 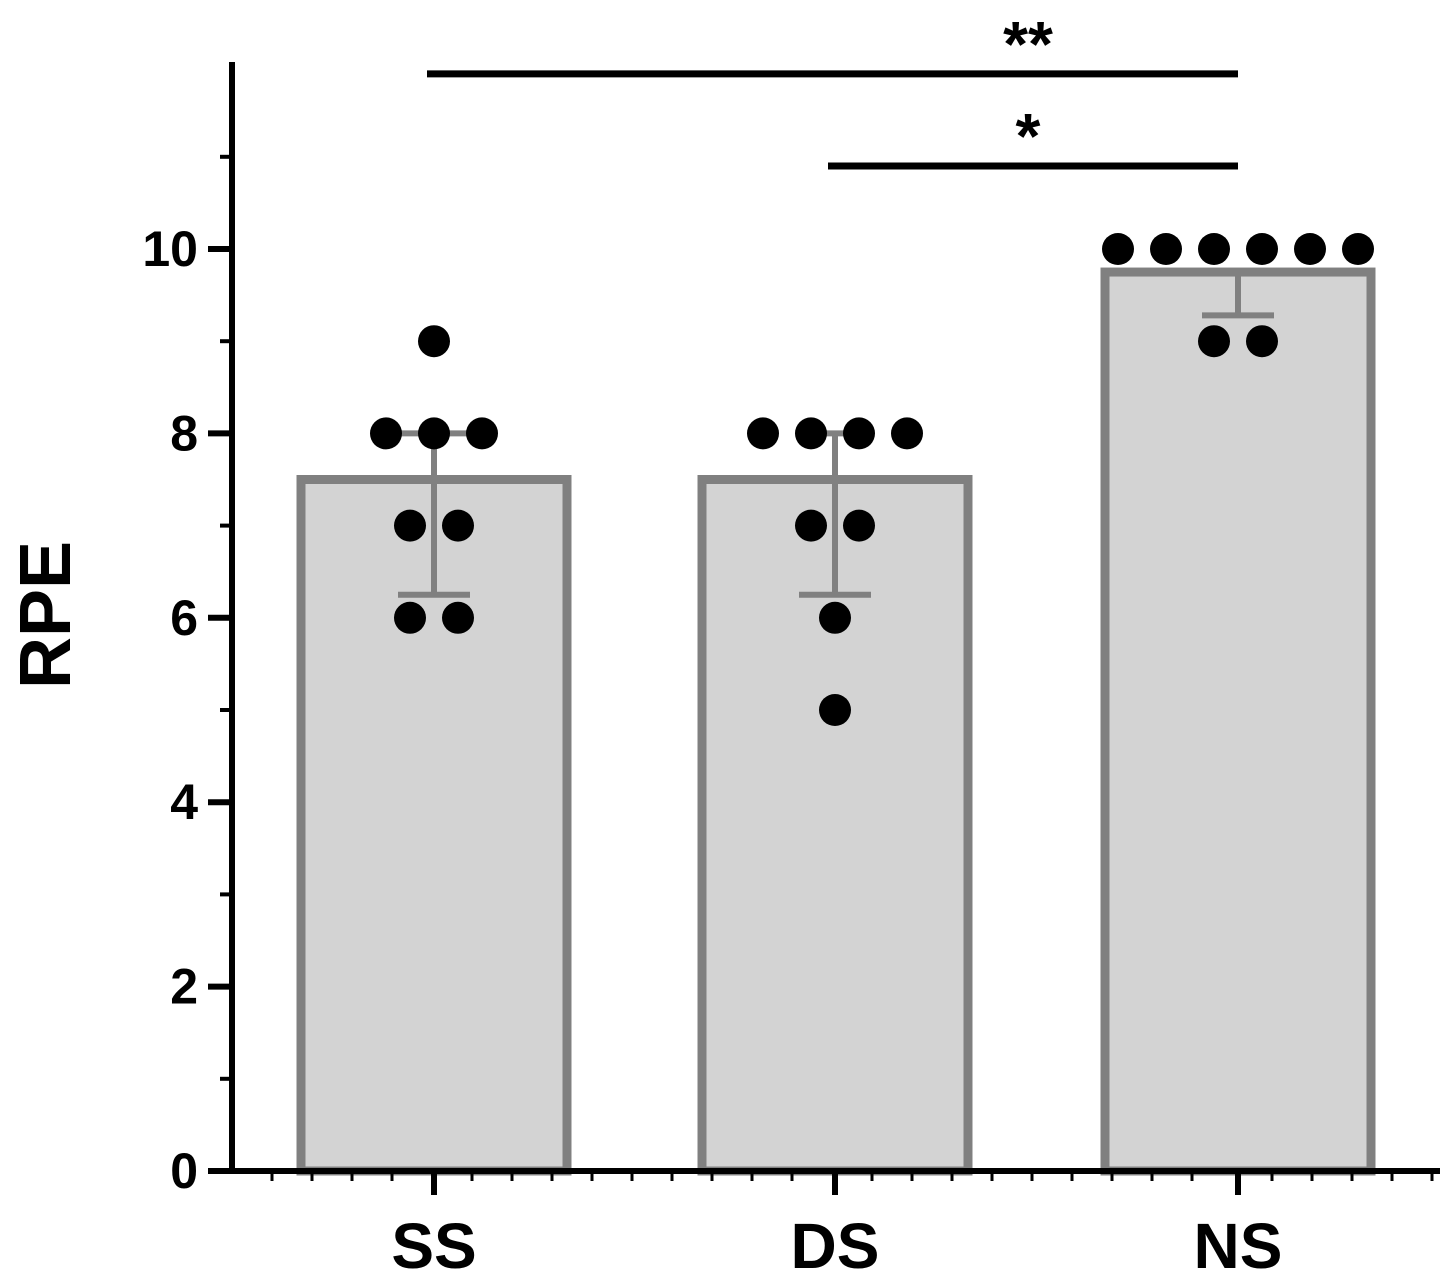 What do you see at coordinates (170, 249) in the screenshot?
I see `y-tick-label: 10` at bounding box center [170, 249].